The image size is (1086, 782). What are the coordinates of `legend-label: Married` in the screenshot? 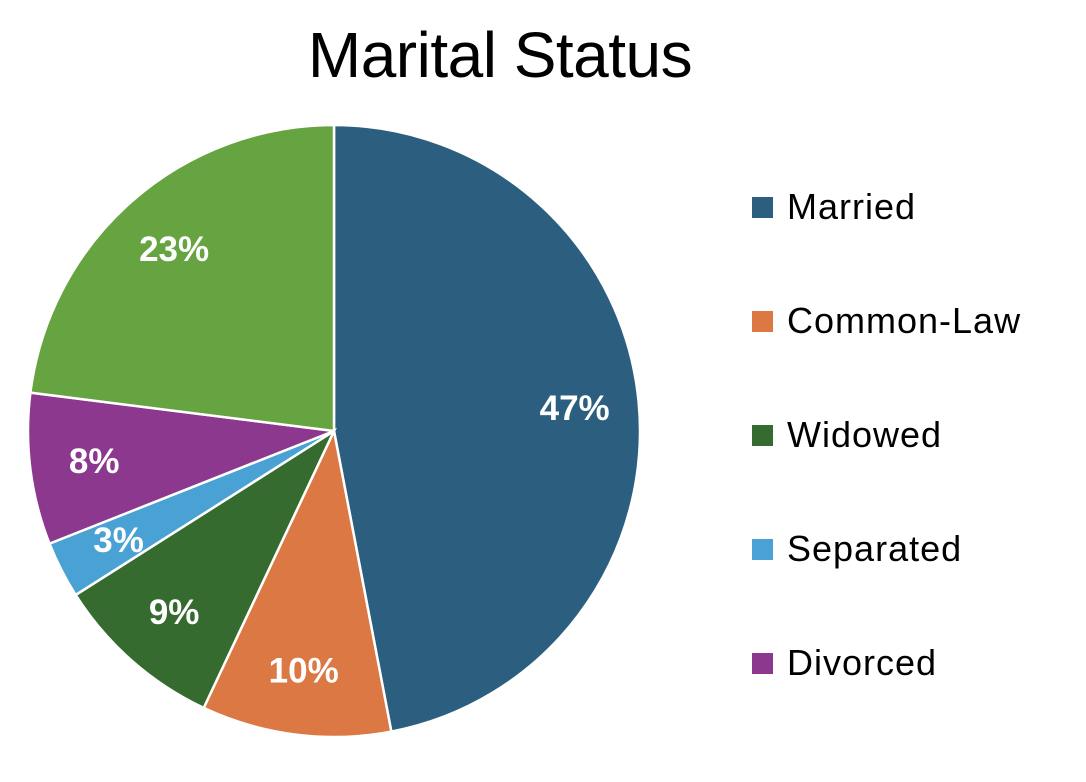 It's located at (852, 206).